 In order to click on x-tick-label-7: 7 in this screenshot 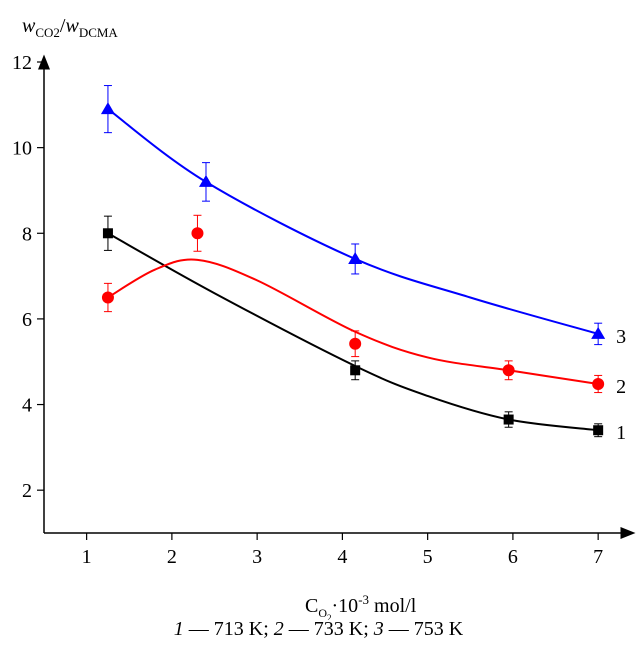, I will do `click(598, 557)`.